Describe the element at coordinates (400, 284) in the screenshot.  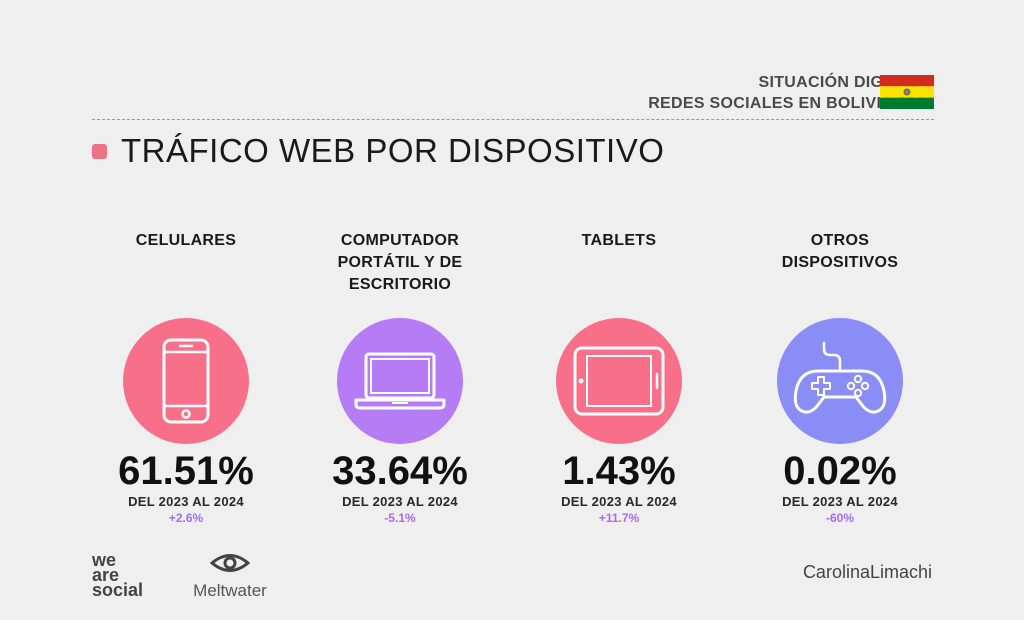
I see `device-label-line: ESCRITORIO` at that location.